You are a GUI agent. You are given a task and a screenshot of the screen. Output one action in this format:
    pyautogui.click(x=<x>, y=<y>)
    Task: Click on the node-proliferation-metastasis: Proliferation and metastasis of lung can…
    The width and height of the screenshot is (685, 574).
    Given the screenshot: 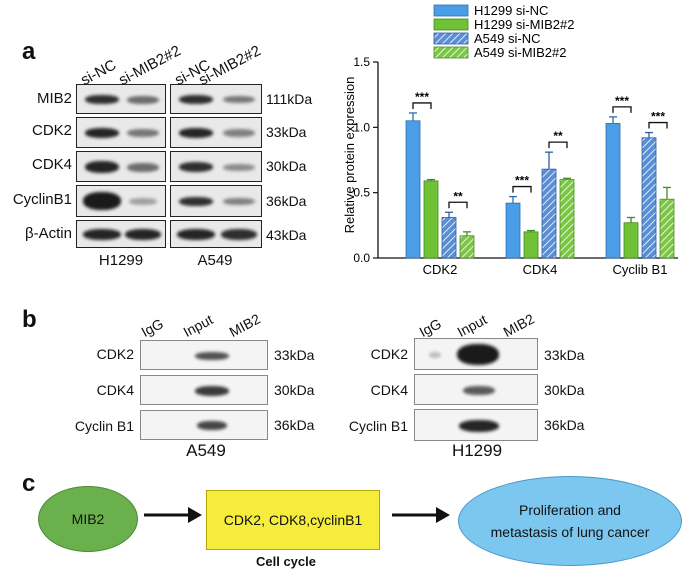 What is the action you would take?
    pyautogui.click(x=570, y=521)
    